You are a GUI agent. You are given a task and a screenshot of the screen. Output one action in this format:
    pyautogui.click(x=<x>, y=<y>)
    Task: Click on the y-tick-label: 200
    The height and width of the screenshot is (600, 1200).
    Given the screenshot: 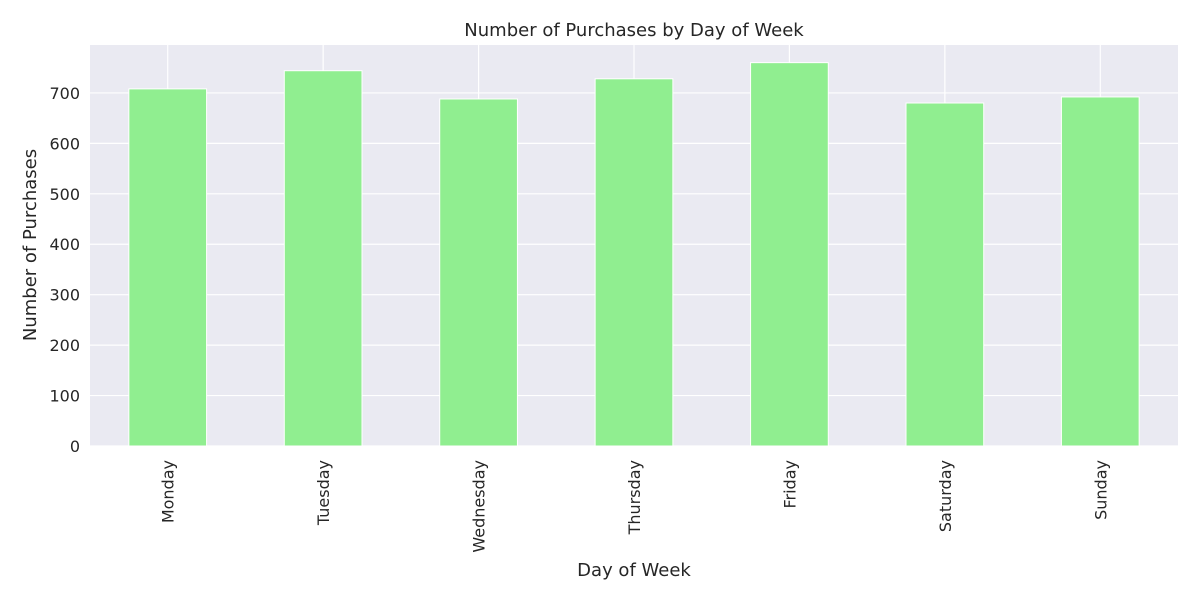 What is the action you would take?
    pyautogui.click(x=64, y=345)
    